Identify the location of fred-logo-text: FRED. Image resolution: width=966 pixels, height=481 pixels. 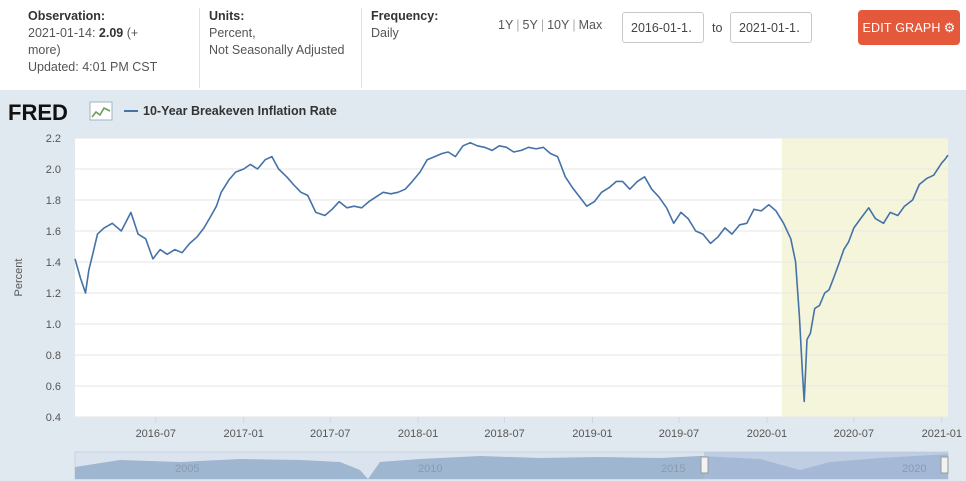
(38, 112).